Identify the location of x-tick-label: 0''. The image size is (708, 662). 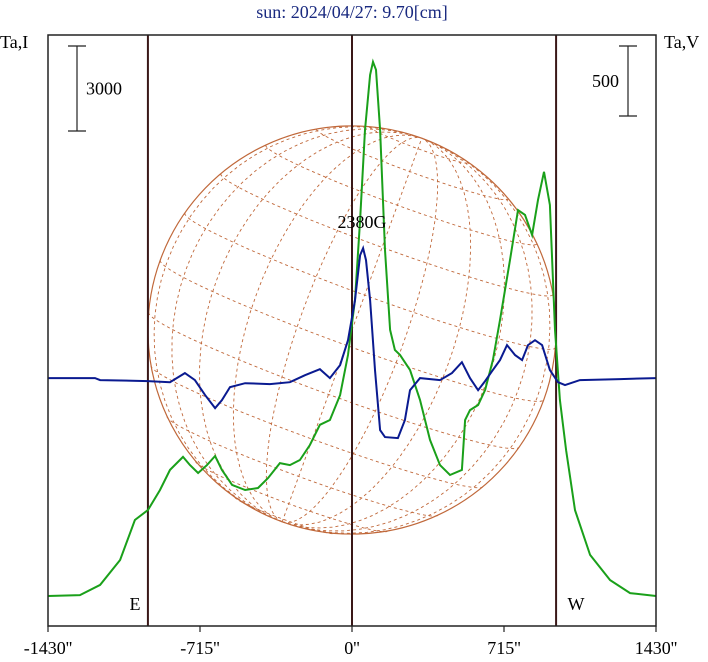
(352, 648).